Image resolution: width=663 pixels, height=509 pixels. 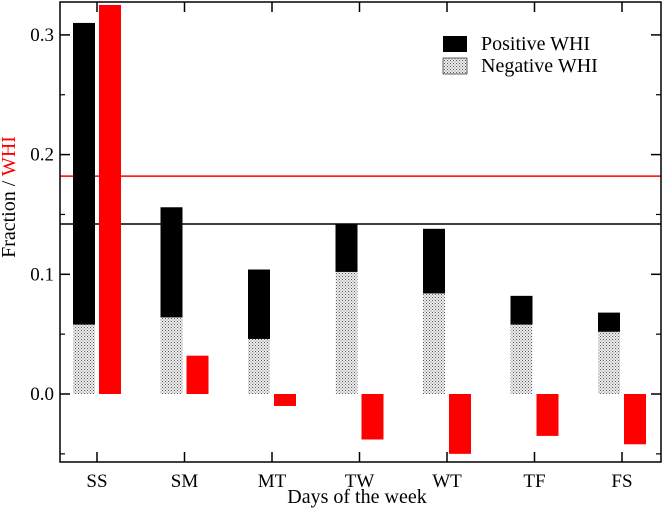 I want to click on x-tick-label: WT, so click(x=447, y=481).